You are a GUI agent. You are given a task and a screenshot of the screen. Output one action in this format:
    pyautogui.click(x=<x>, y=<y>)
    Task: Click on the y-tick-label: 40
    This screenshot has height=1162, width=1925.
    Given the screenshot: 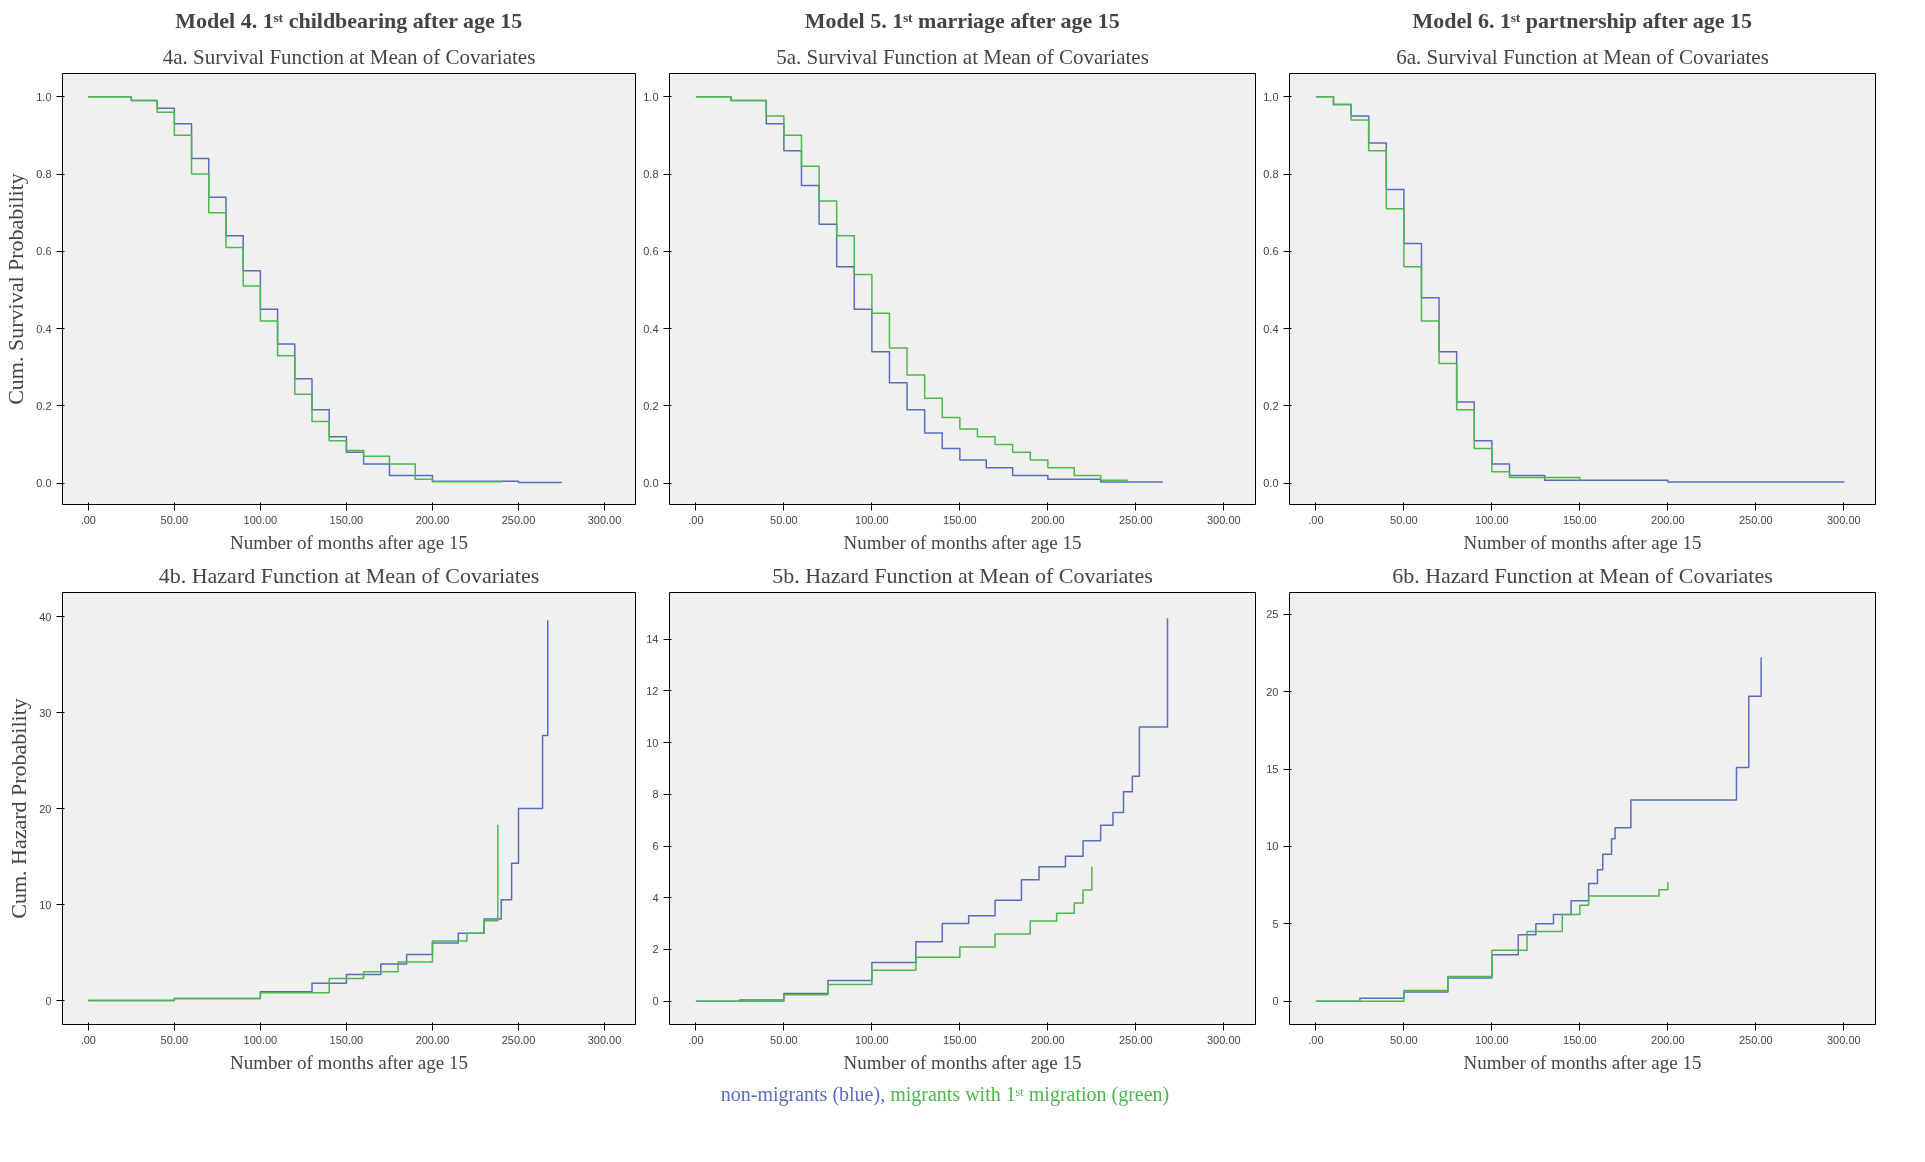 What is the action you would take?
    pyautogui.click(x=45, y=616)
    